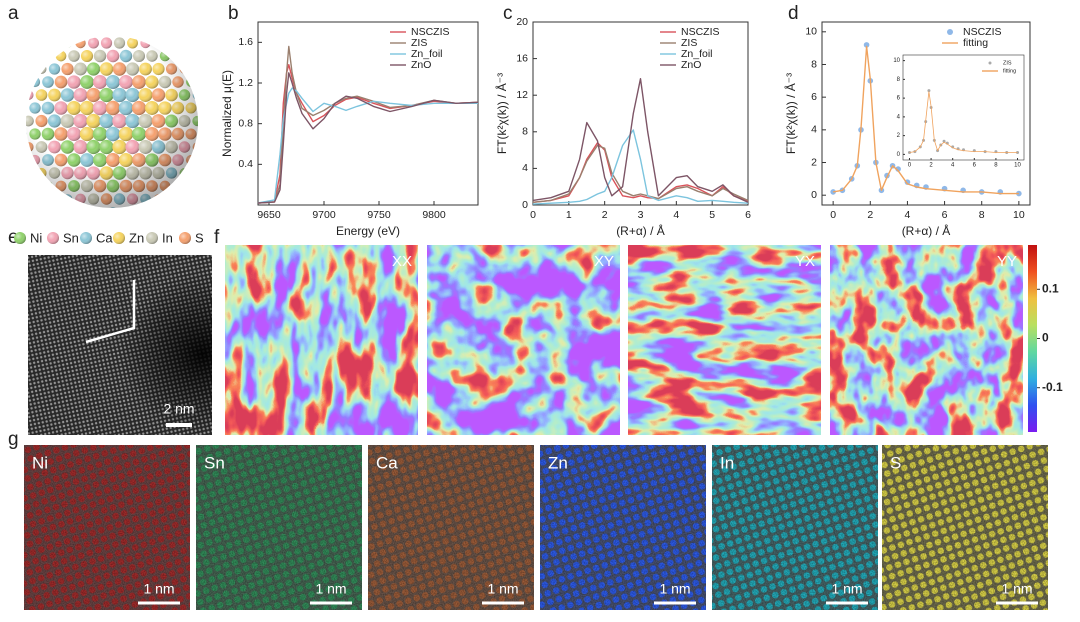  What do you see at coordinates (895, 462) in the screenshot?
I see `element-label: S` at bounding box center [895, 462].